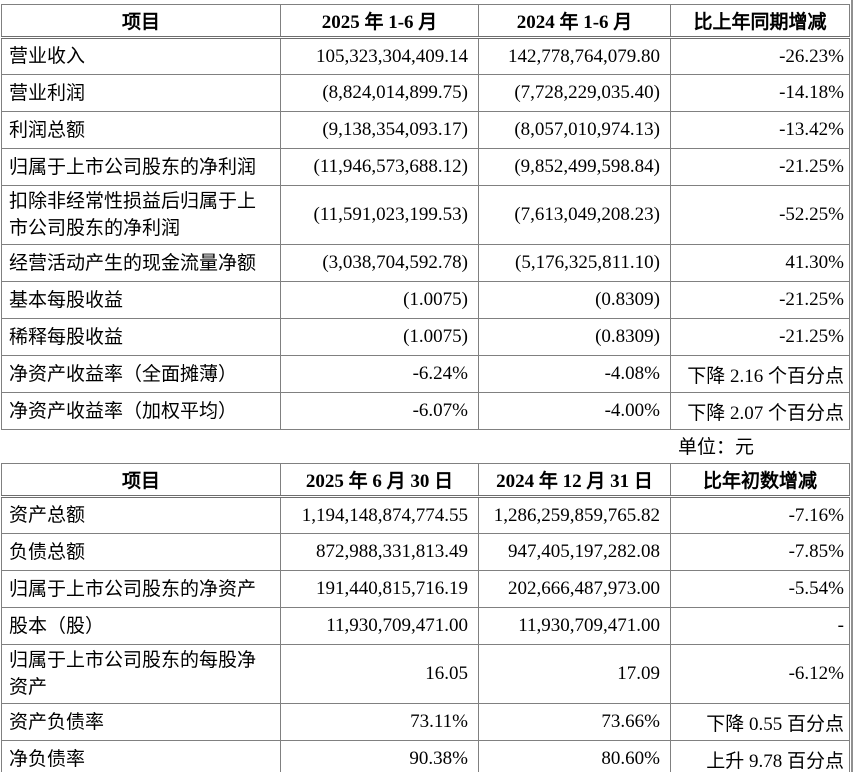 This screenshot has width=855, height=772. I want to click on value-2025: -6.07%, so click(379, 411).